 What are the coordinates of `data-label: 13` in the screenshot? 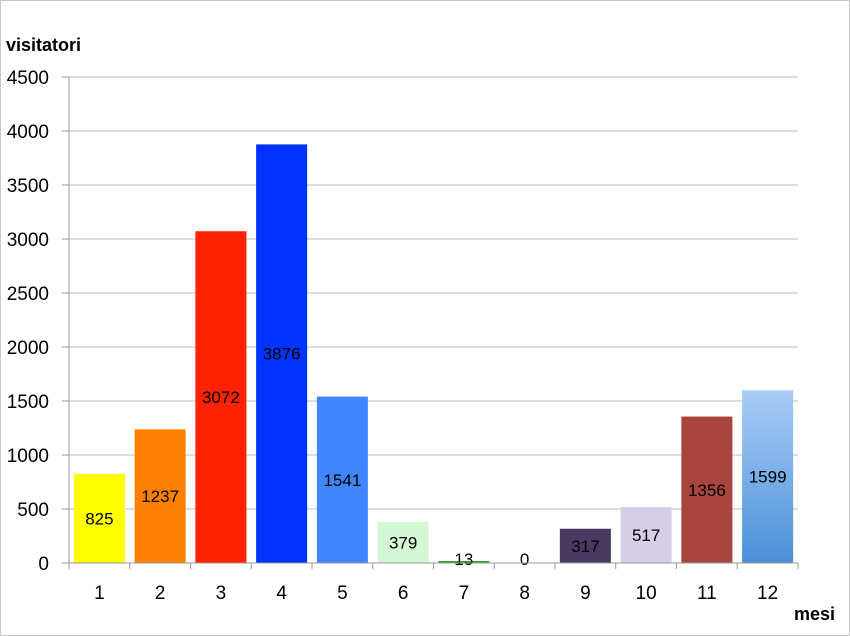 It's located at (463, 559).